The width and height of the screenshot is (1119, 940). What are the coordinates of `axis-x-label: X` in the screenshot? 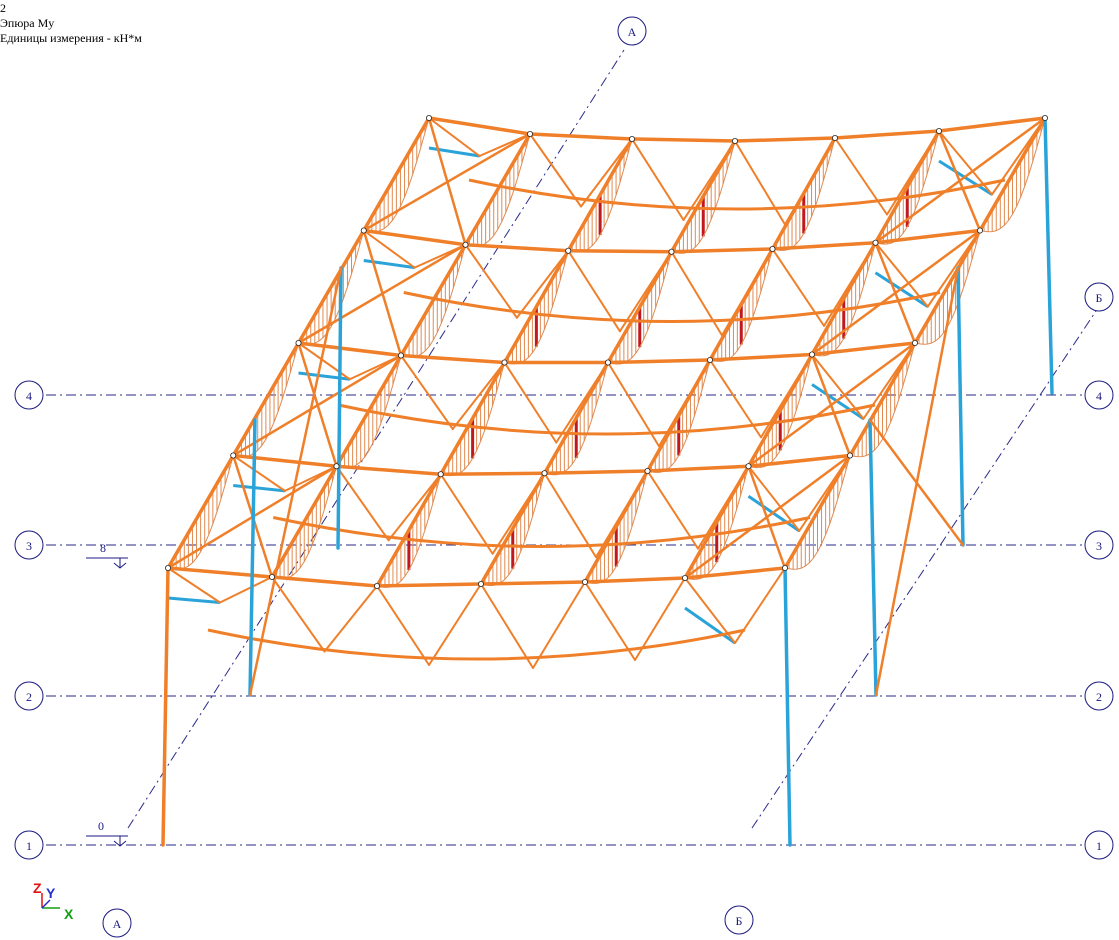 It's located at (69, 914).